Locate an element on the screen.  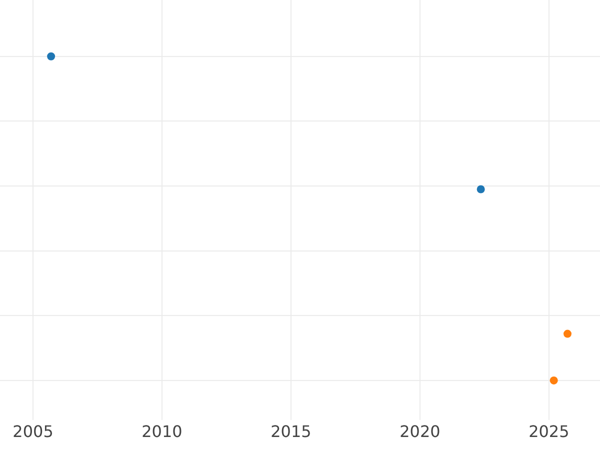
x-tick-label: 2020 is located at coordinates (420, 431).